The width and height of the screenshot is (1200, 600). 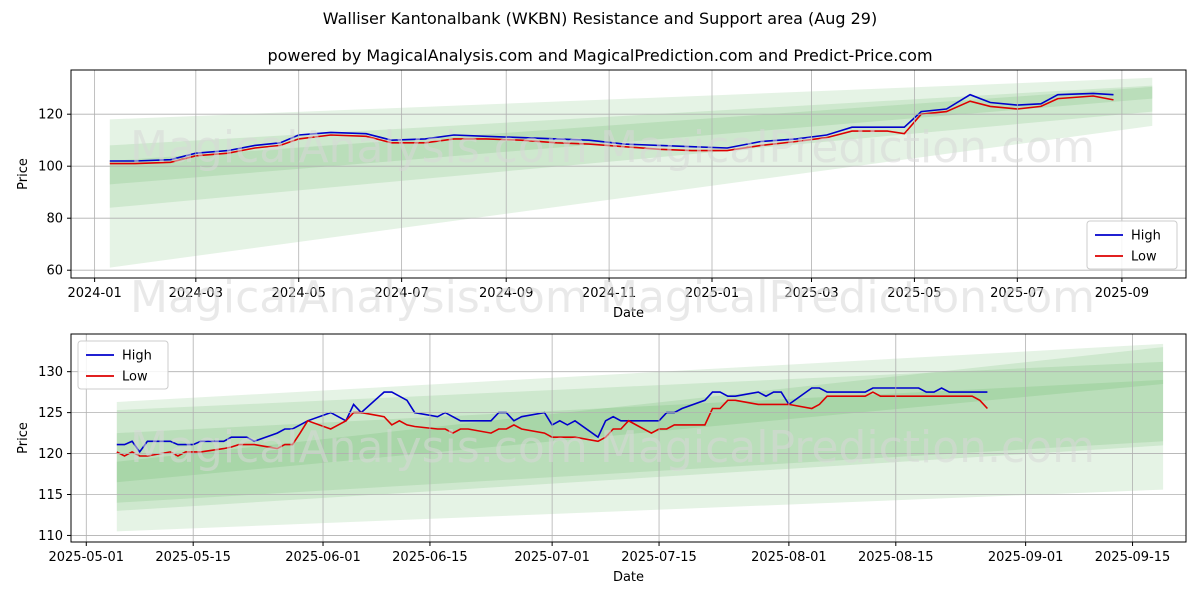 What do you see at coordinates (1017, 293) in the screenshot?
I see `x-tick-label: 2025-07` at bounding box center [1017, 293].